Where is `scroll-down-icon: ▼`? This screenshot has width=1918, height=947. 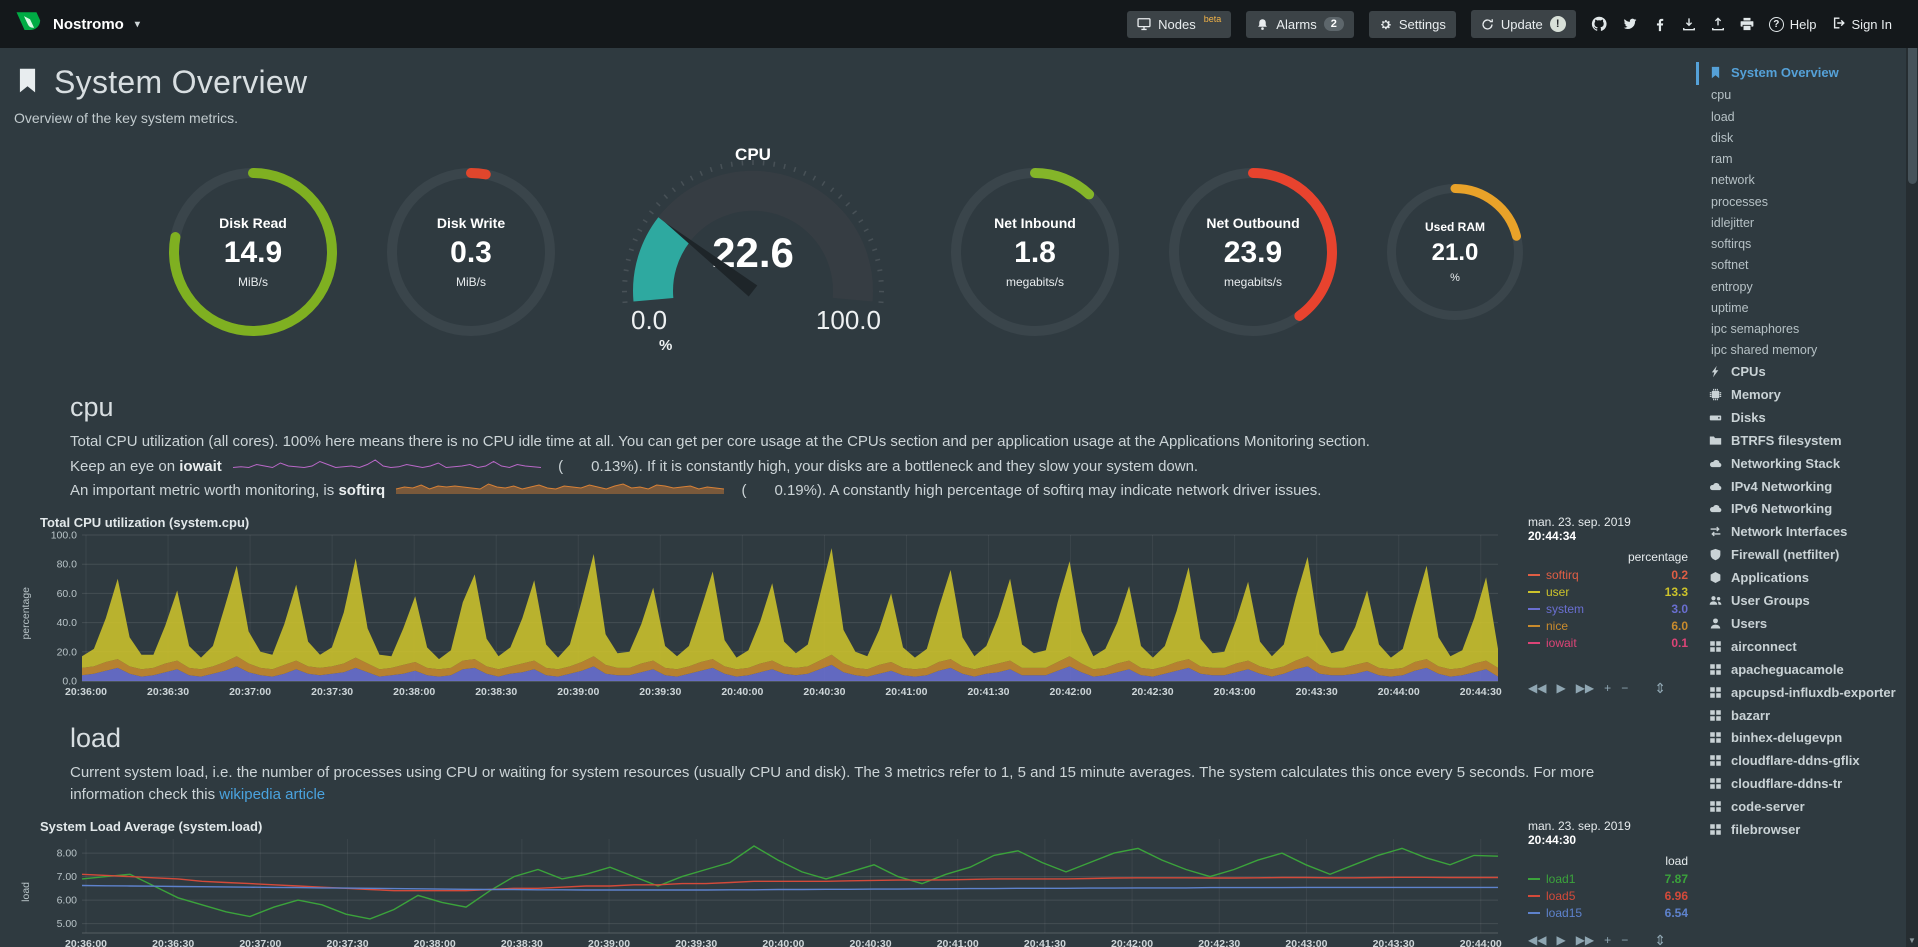
scroll-down-icon: ▼ is located at coordinates (1912, 940).